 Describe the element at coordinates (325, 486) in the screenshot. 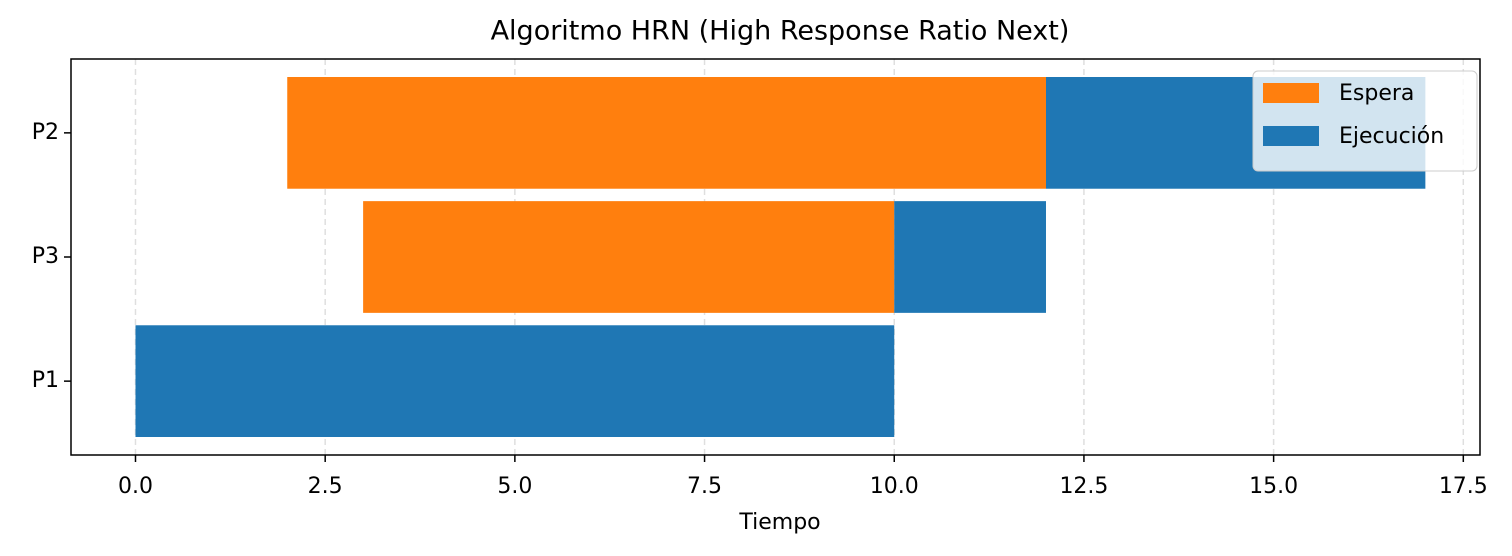

I see `x-tick-label: 2.5` at that location.